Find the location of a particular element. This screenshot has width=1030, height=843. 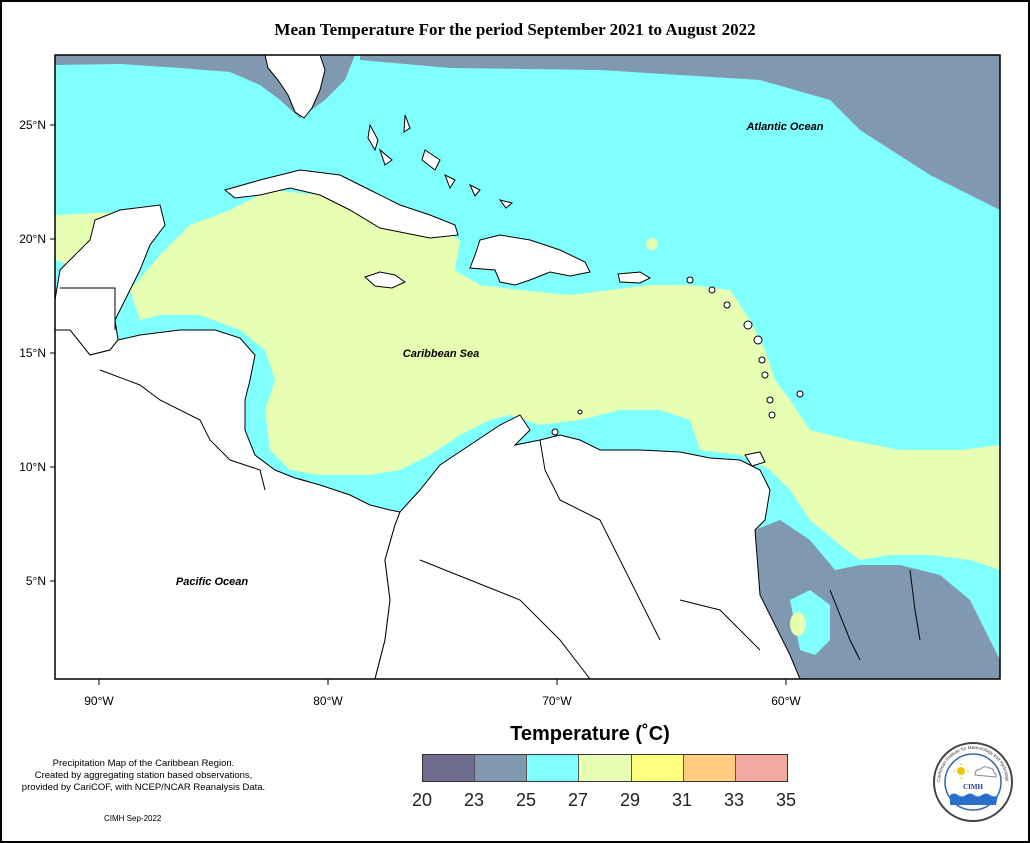

legend-break-27: 27 is located at coordinates (578, 800).